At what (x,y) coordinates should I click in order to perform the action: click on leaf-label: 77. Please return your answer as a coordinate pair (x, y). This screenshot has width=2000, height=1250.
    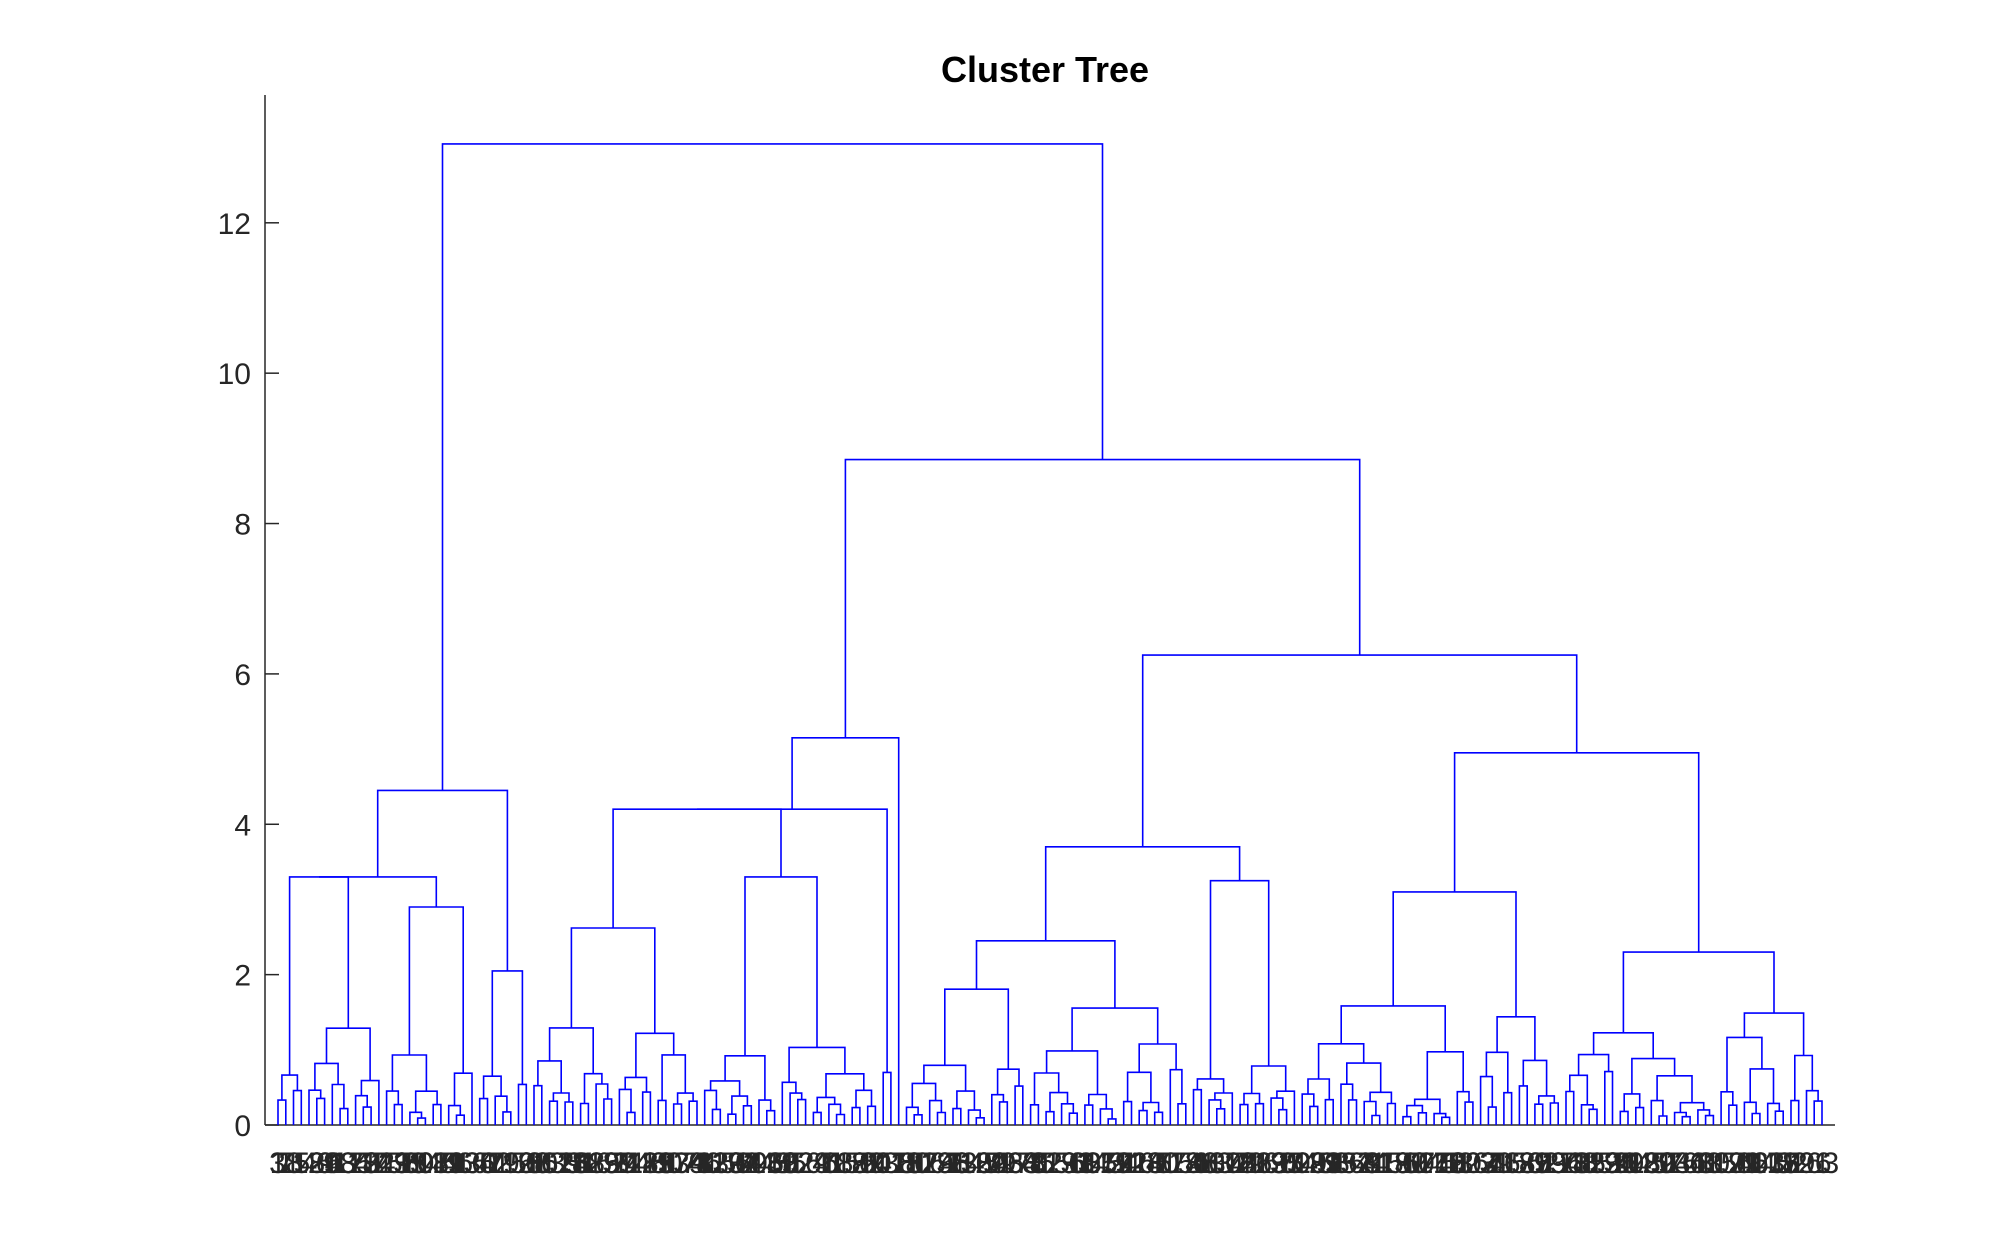
    Looking at the image, I should click on (1170, 1163).